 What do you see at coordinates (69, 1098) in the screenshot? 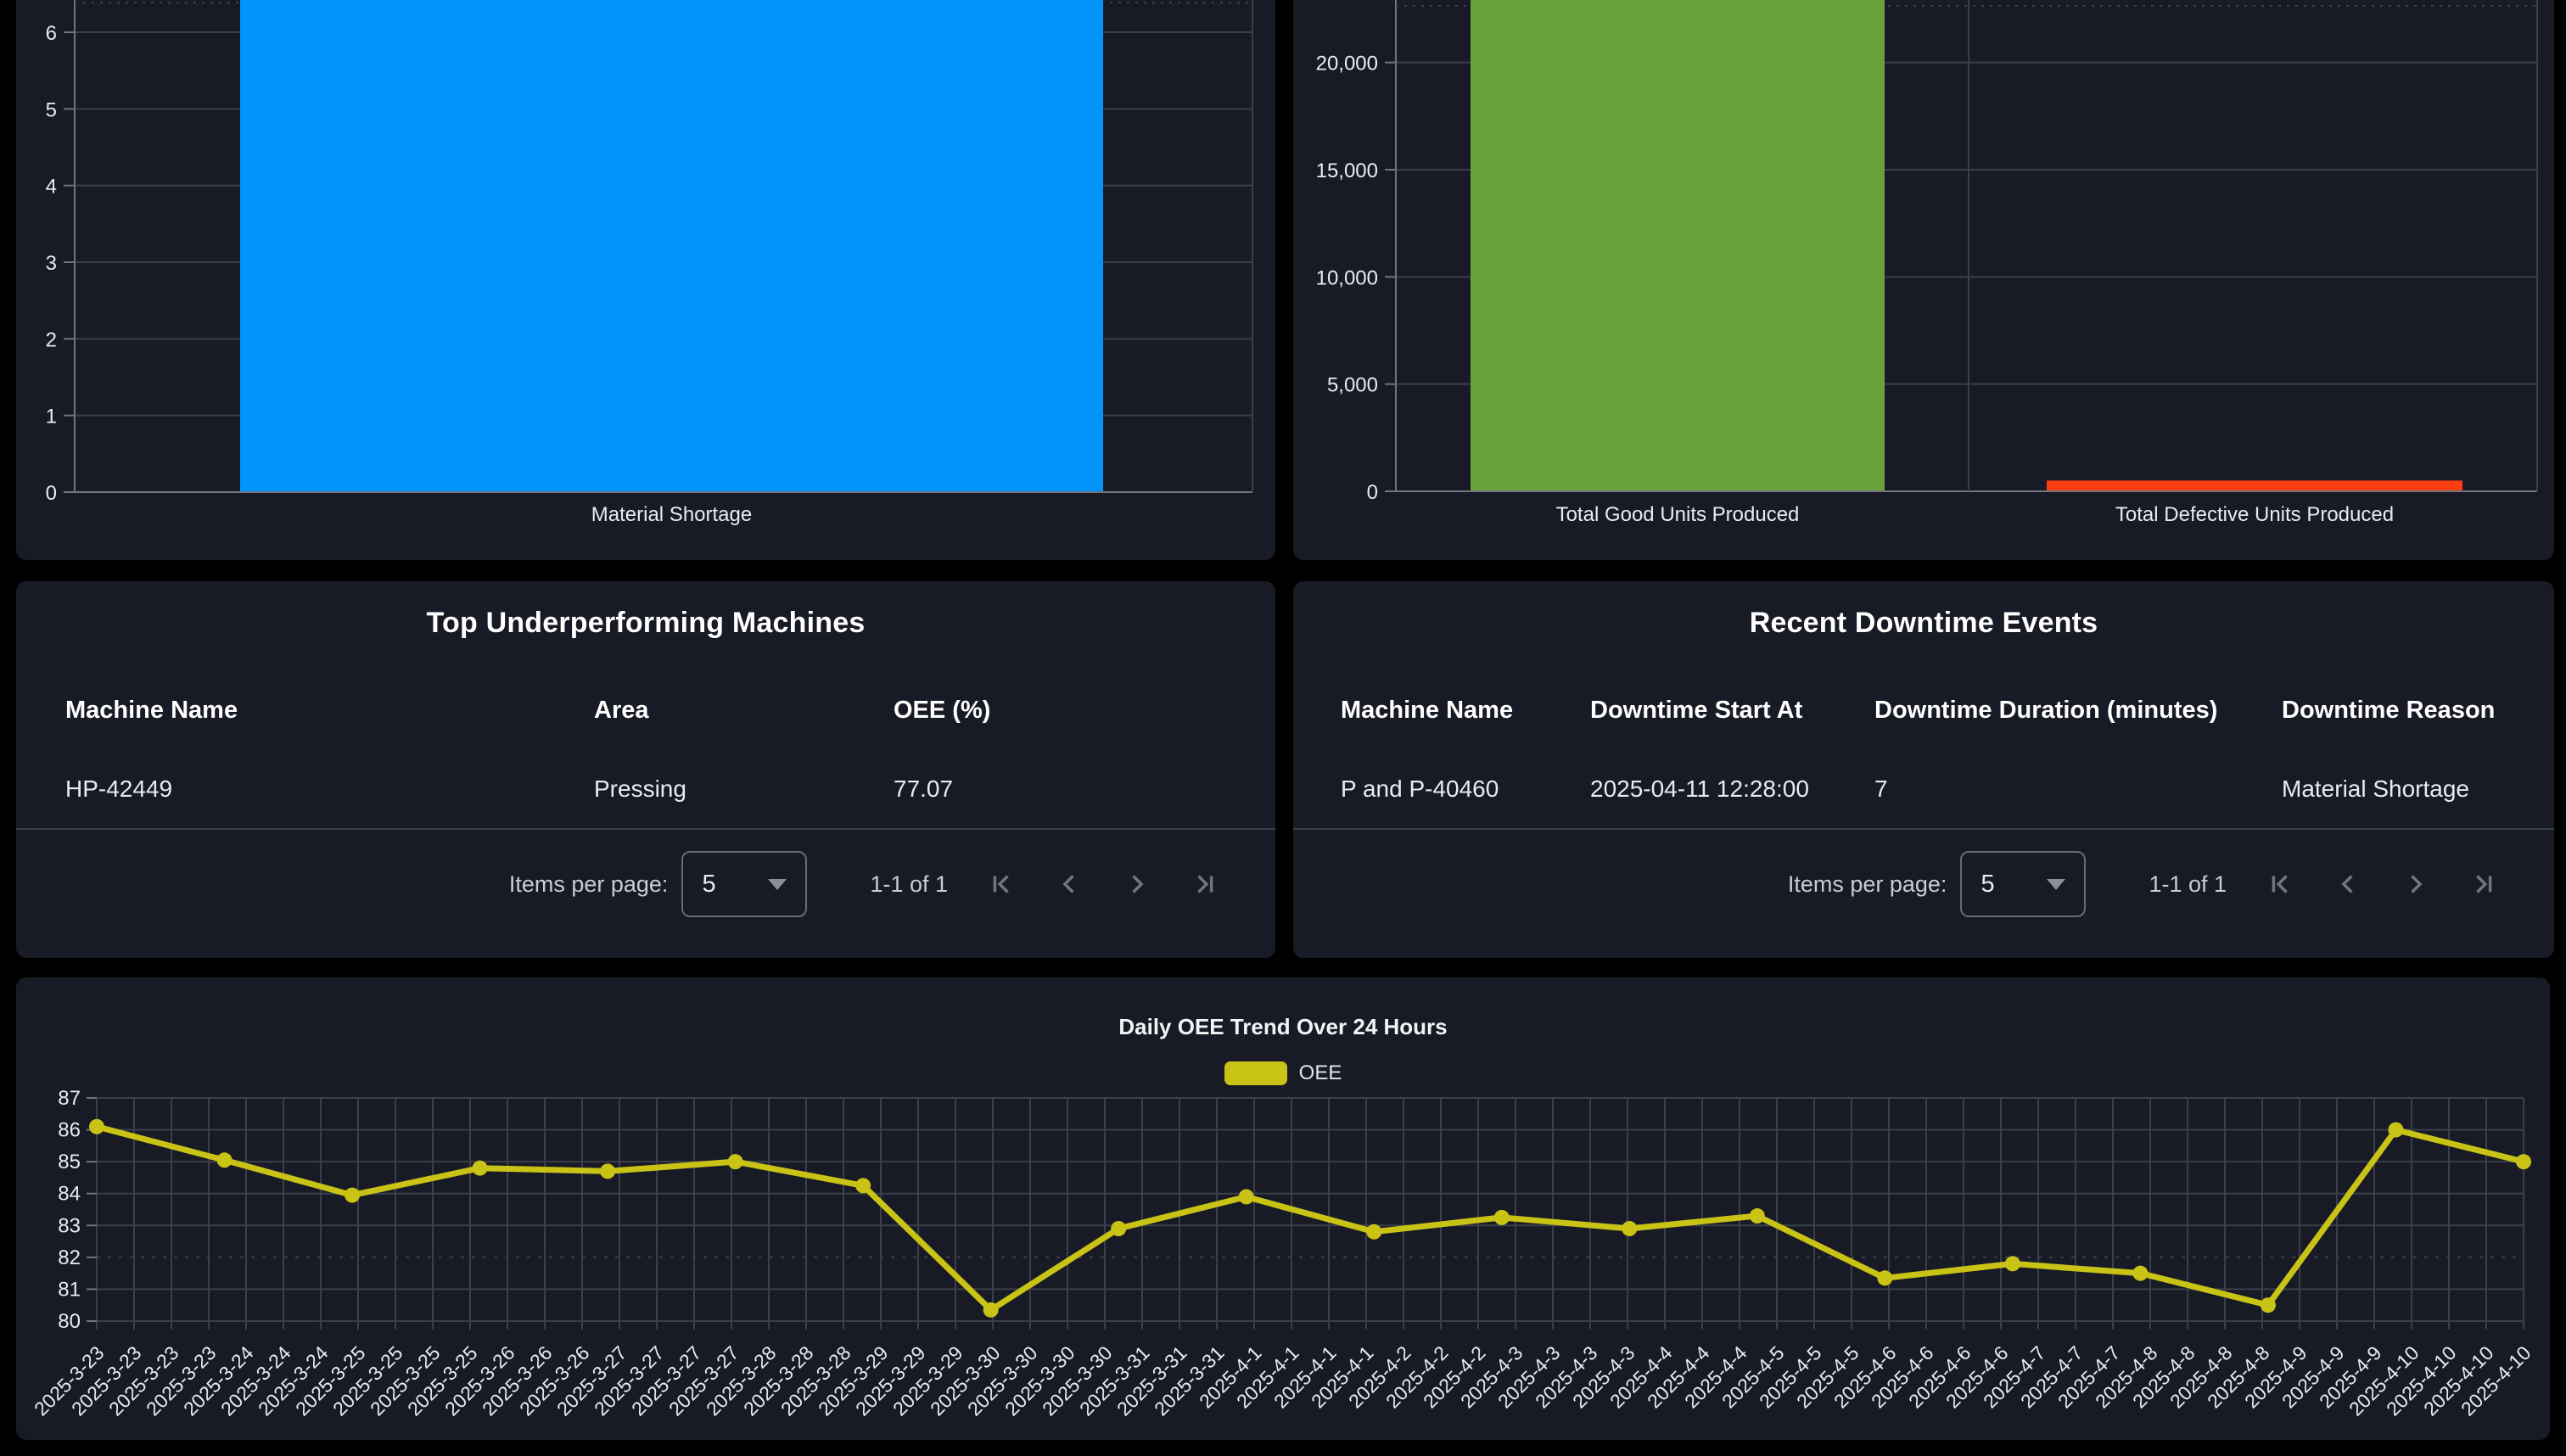
I see `svg-text: 87` at bounding box center [69, 1098].